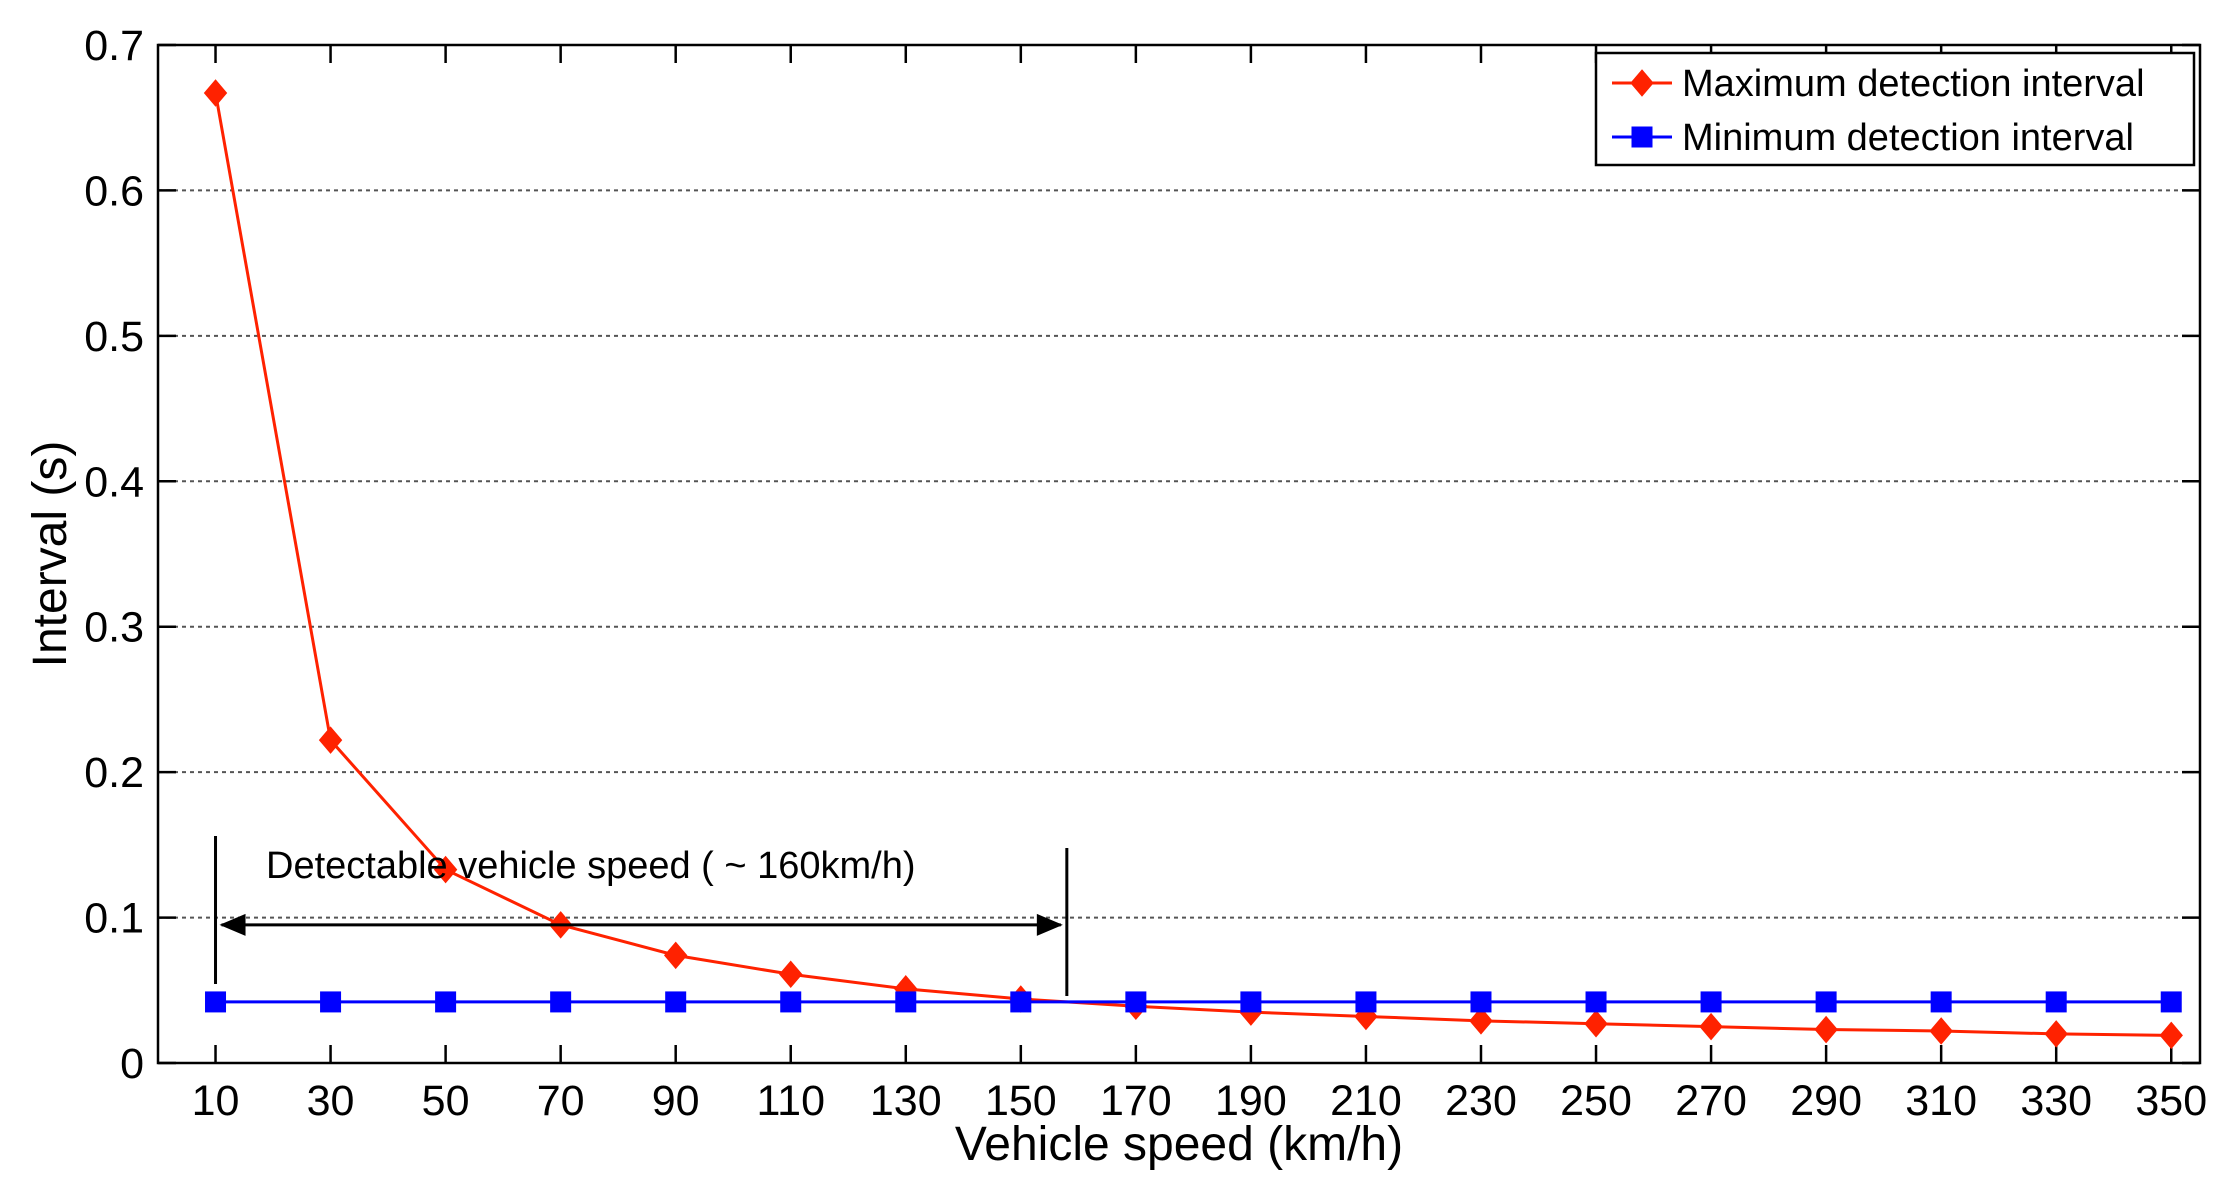 This screenshot has width=2236, height=1187. What do you see at coordinates (1941, 1101) in the screenshot?
I see `x-tick-label: 310` at bounding box center [1941, 1101].